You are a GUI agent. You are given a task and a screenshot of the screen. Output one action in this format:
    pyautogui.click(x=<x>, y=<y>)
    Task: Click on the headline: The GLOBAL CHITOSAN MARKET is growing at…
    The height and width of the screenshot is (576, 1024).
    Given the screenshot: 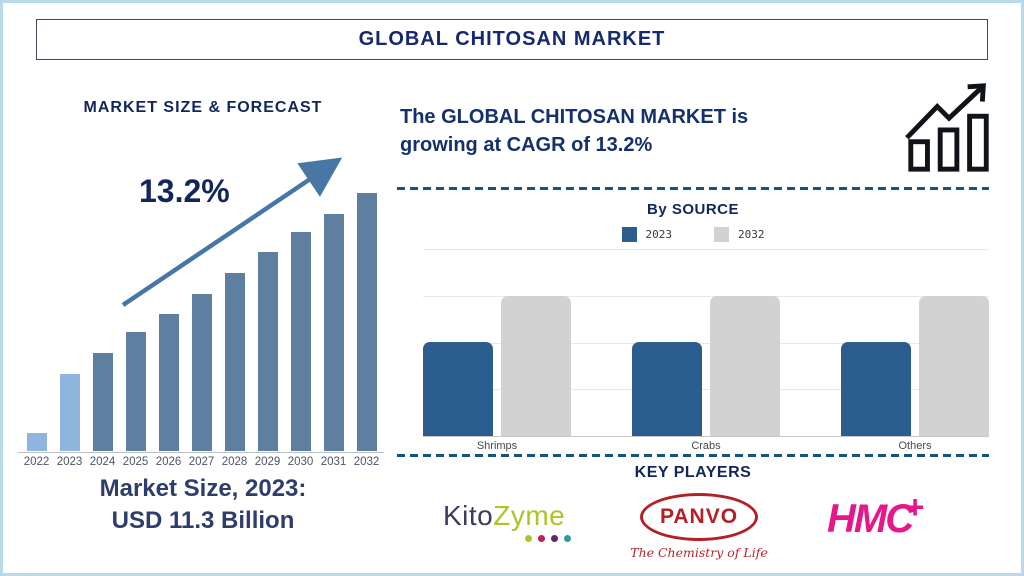 What is the action you would take?
    pyautogui.click(x=640, y=131)
    